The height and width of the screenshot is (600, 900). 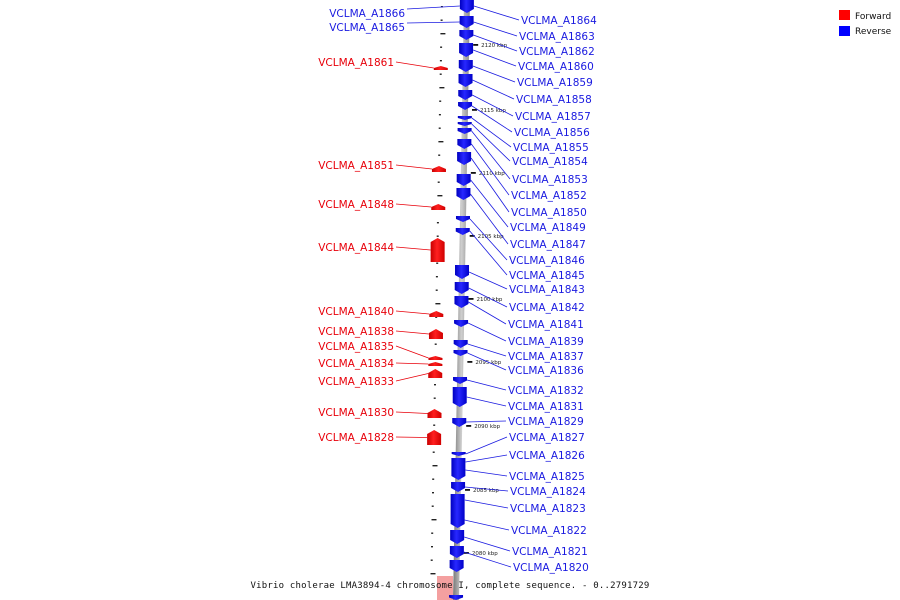 What do you see at coordinates (356, 248) in the screenshot?
I see `forward-gene-label: VCLMA_A1844` at bounding box center [356, 248].